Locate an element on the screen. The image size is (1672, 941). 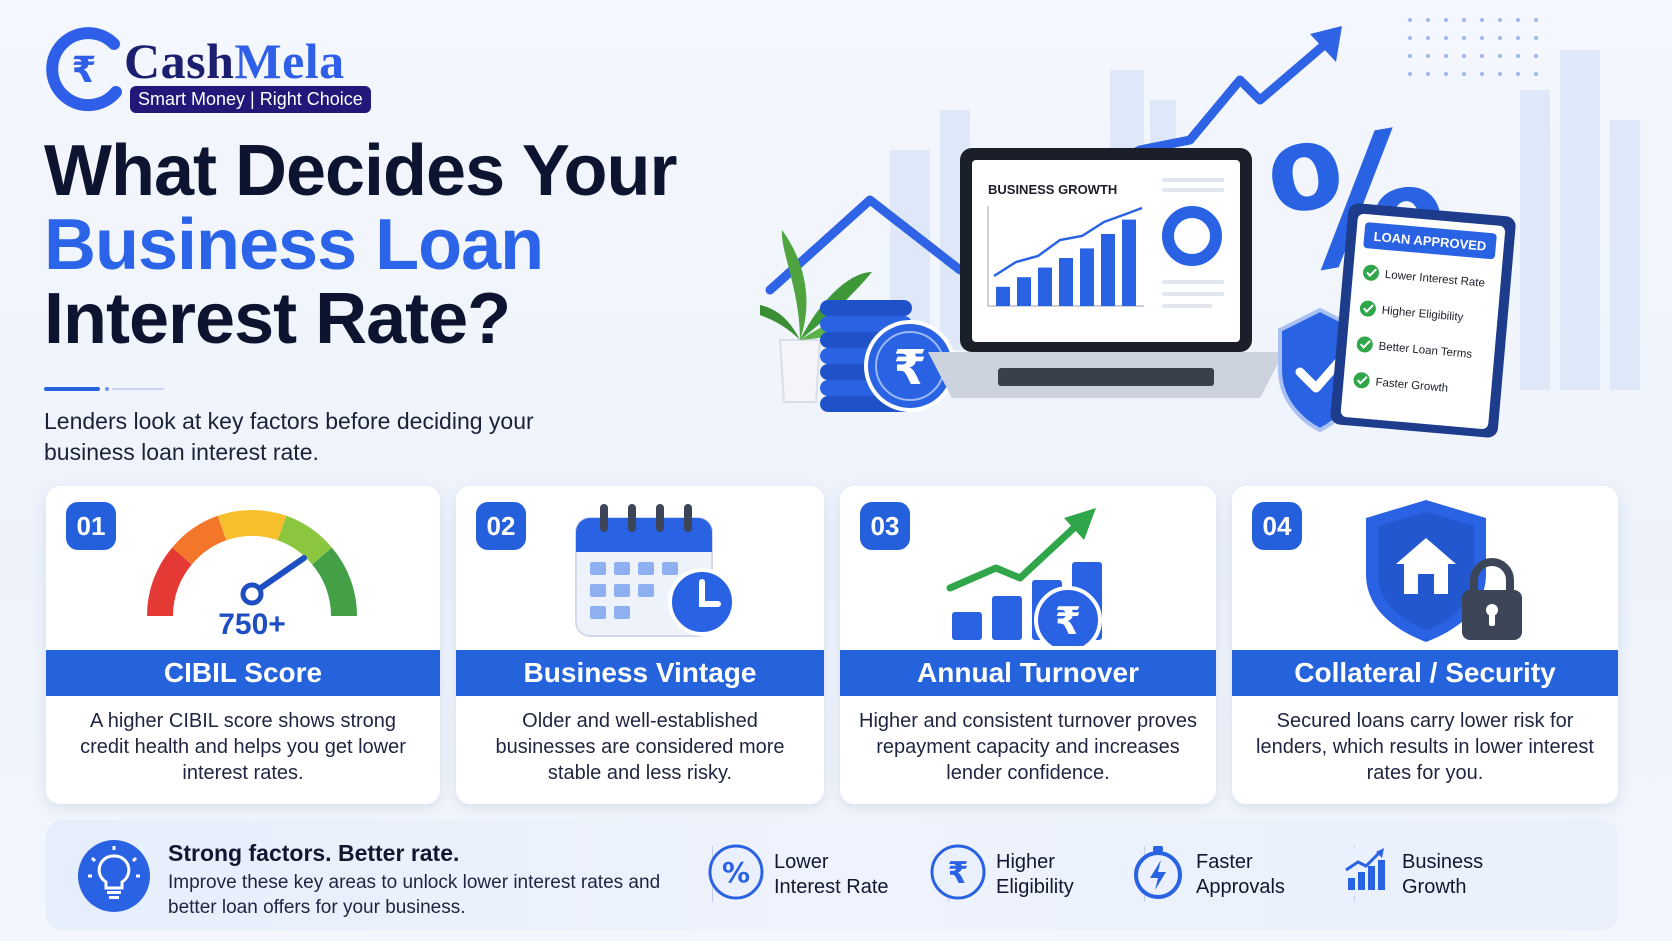
factor-number: 03 is located at coordinates (885, 526).